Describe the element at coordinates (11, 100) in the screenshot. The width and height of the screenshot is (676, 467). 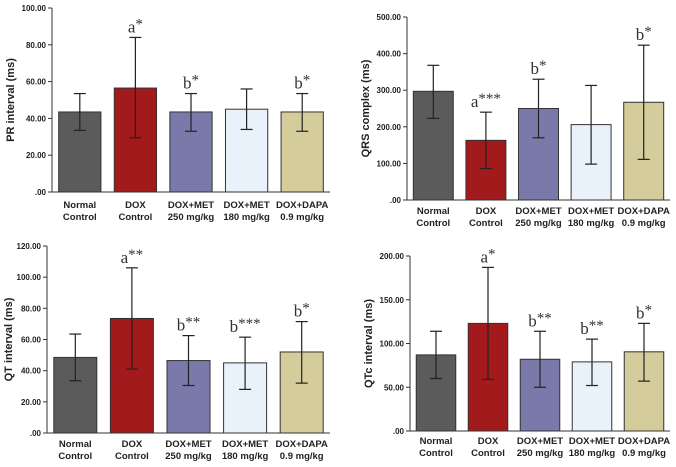
I see `y-axis-label: PR interval (ms)` at that location.